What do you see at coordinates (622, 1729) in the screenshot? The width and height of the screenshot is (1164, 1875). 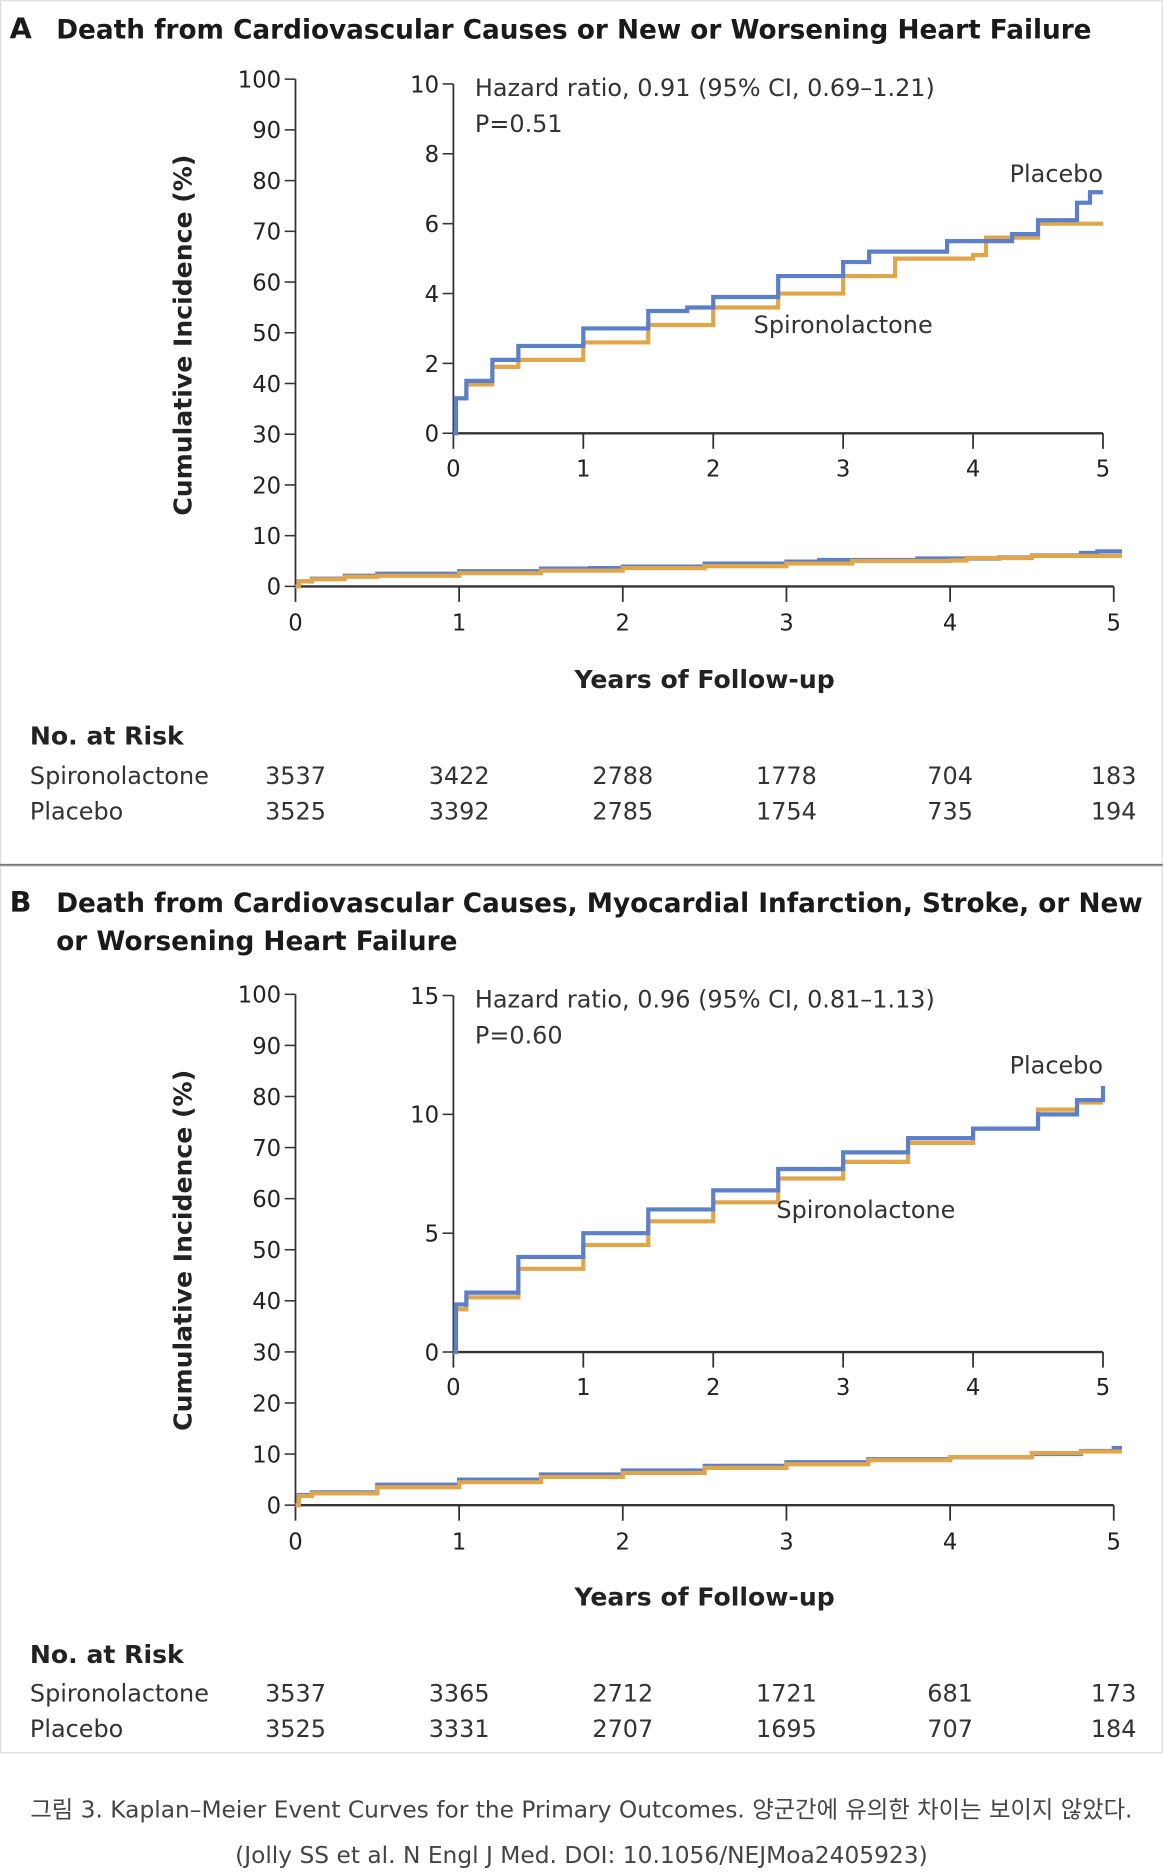 I see `risk-value: 2707` at bounding box center [622, 1729].